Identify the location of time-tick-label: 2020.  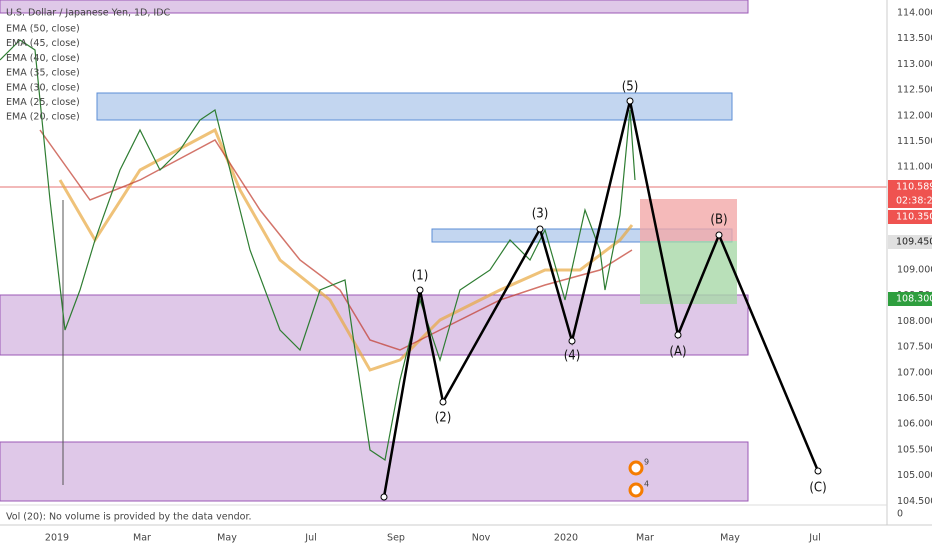
(566, 538).